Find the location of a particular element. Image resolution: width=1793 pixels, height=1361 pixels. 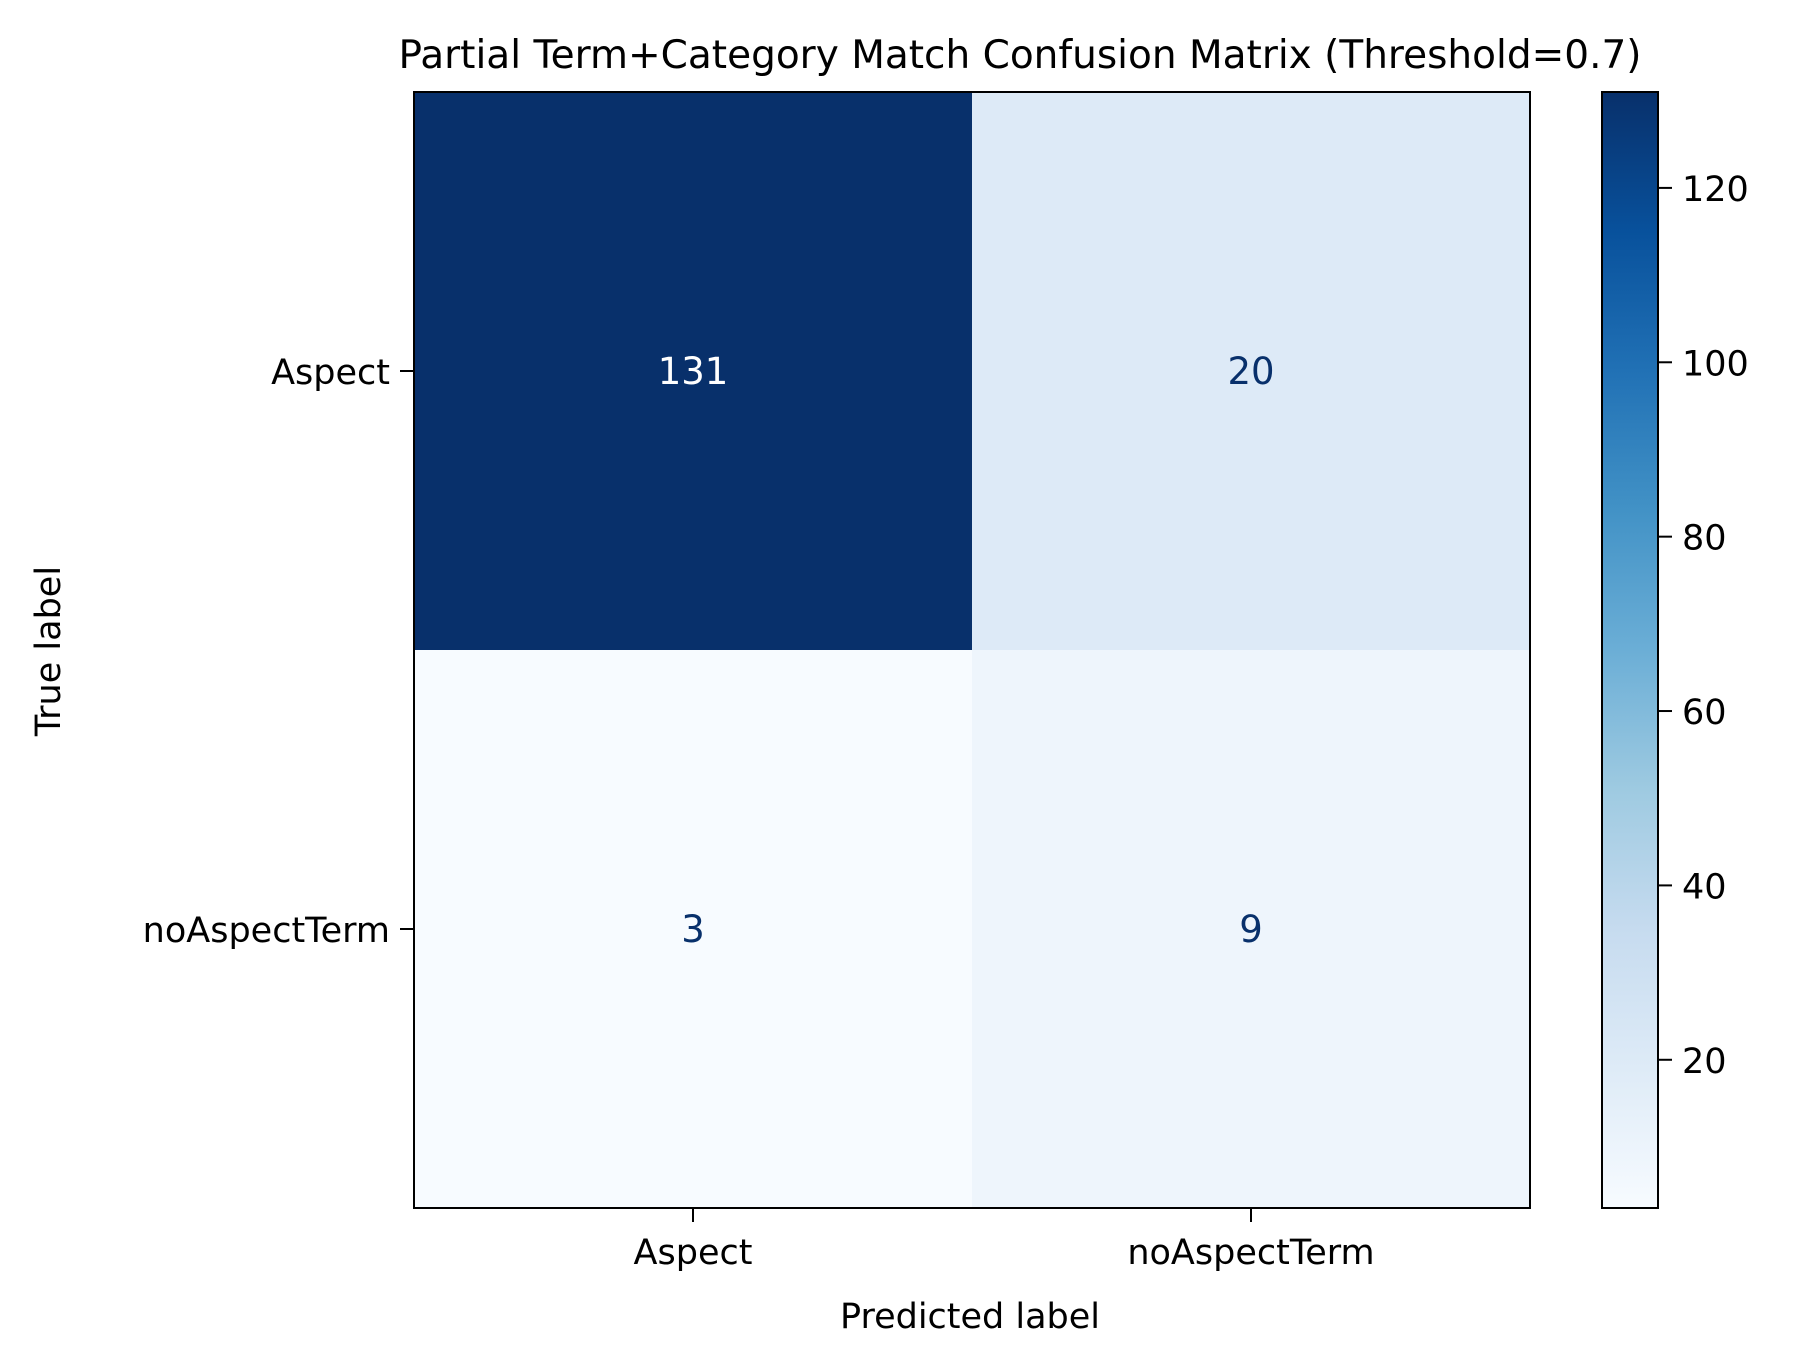

y-tick-label: noAspectTerm is located at coordinates (266, 931).